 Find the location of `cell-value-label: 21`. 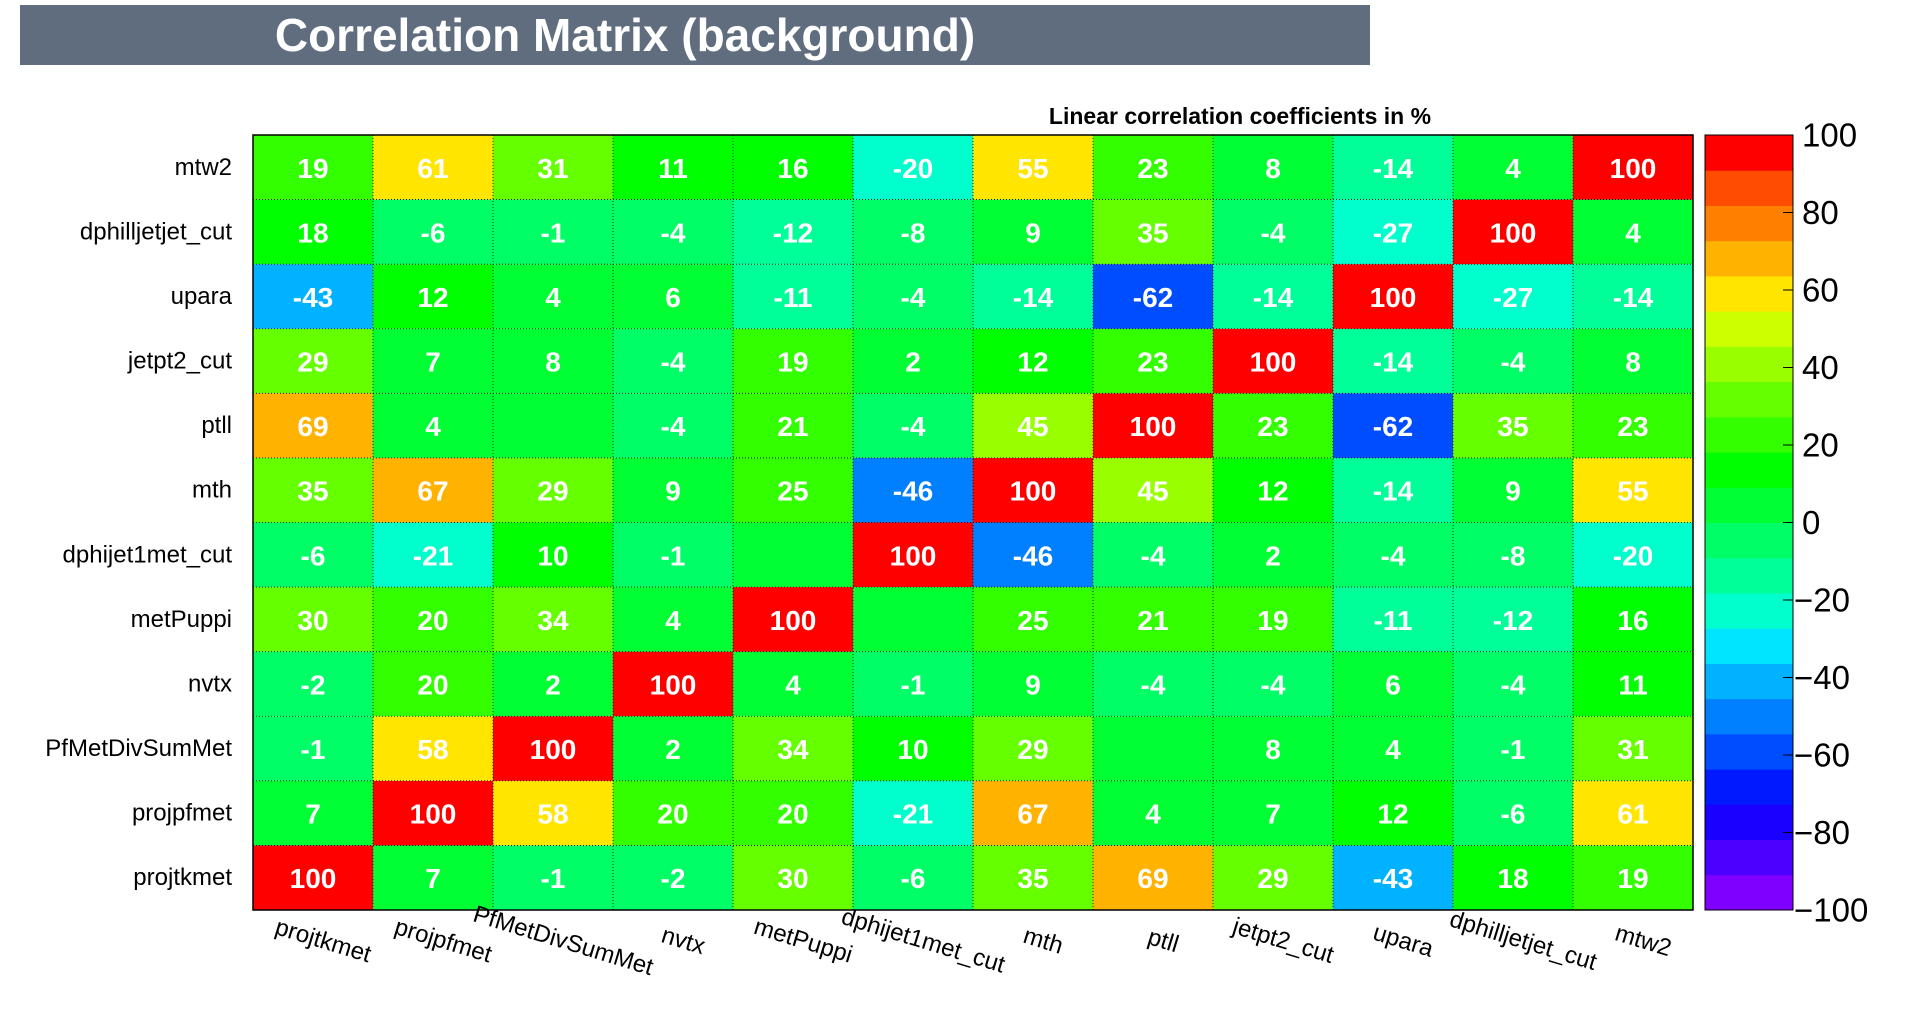

cell-value-label: 21 is located at coordinates (1152, 620).